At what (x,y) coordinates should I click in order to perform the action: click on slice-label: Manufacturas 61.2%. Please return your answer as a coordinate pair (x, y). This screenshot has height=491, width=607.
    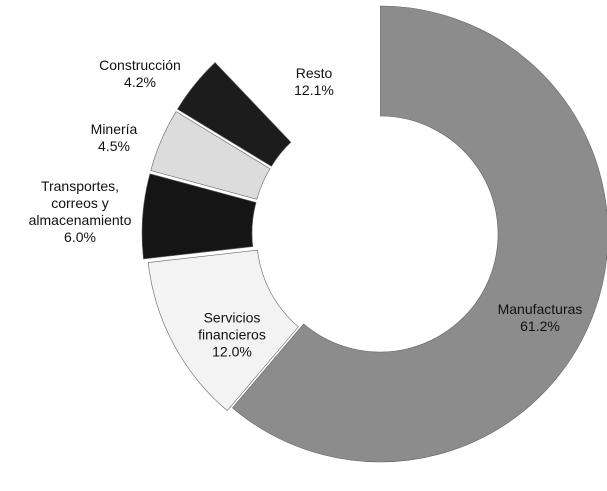
    Looking at the image, I should click on (540, 318).